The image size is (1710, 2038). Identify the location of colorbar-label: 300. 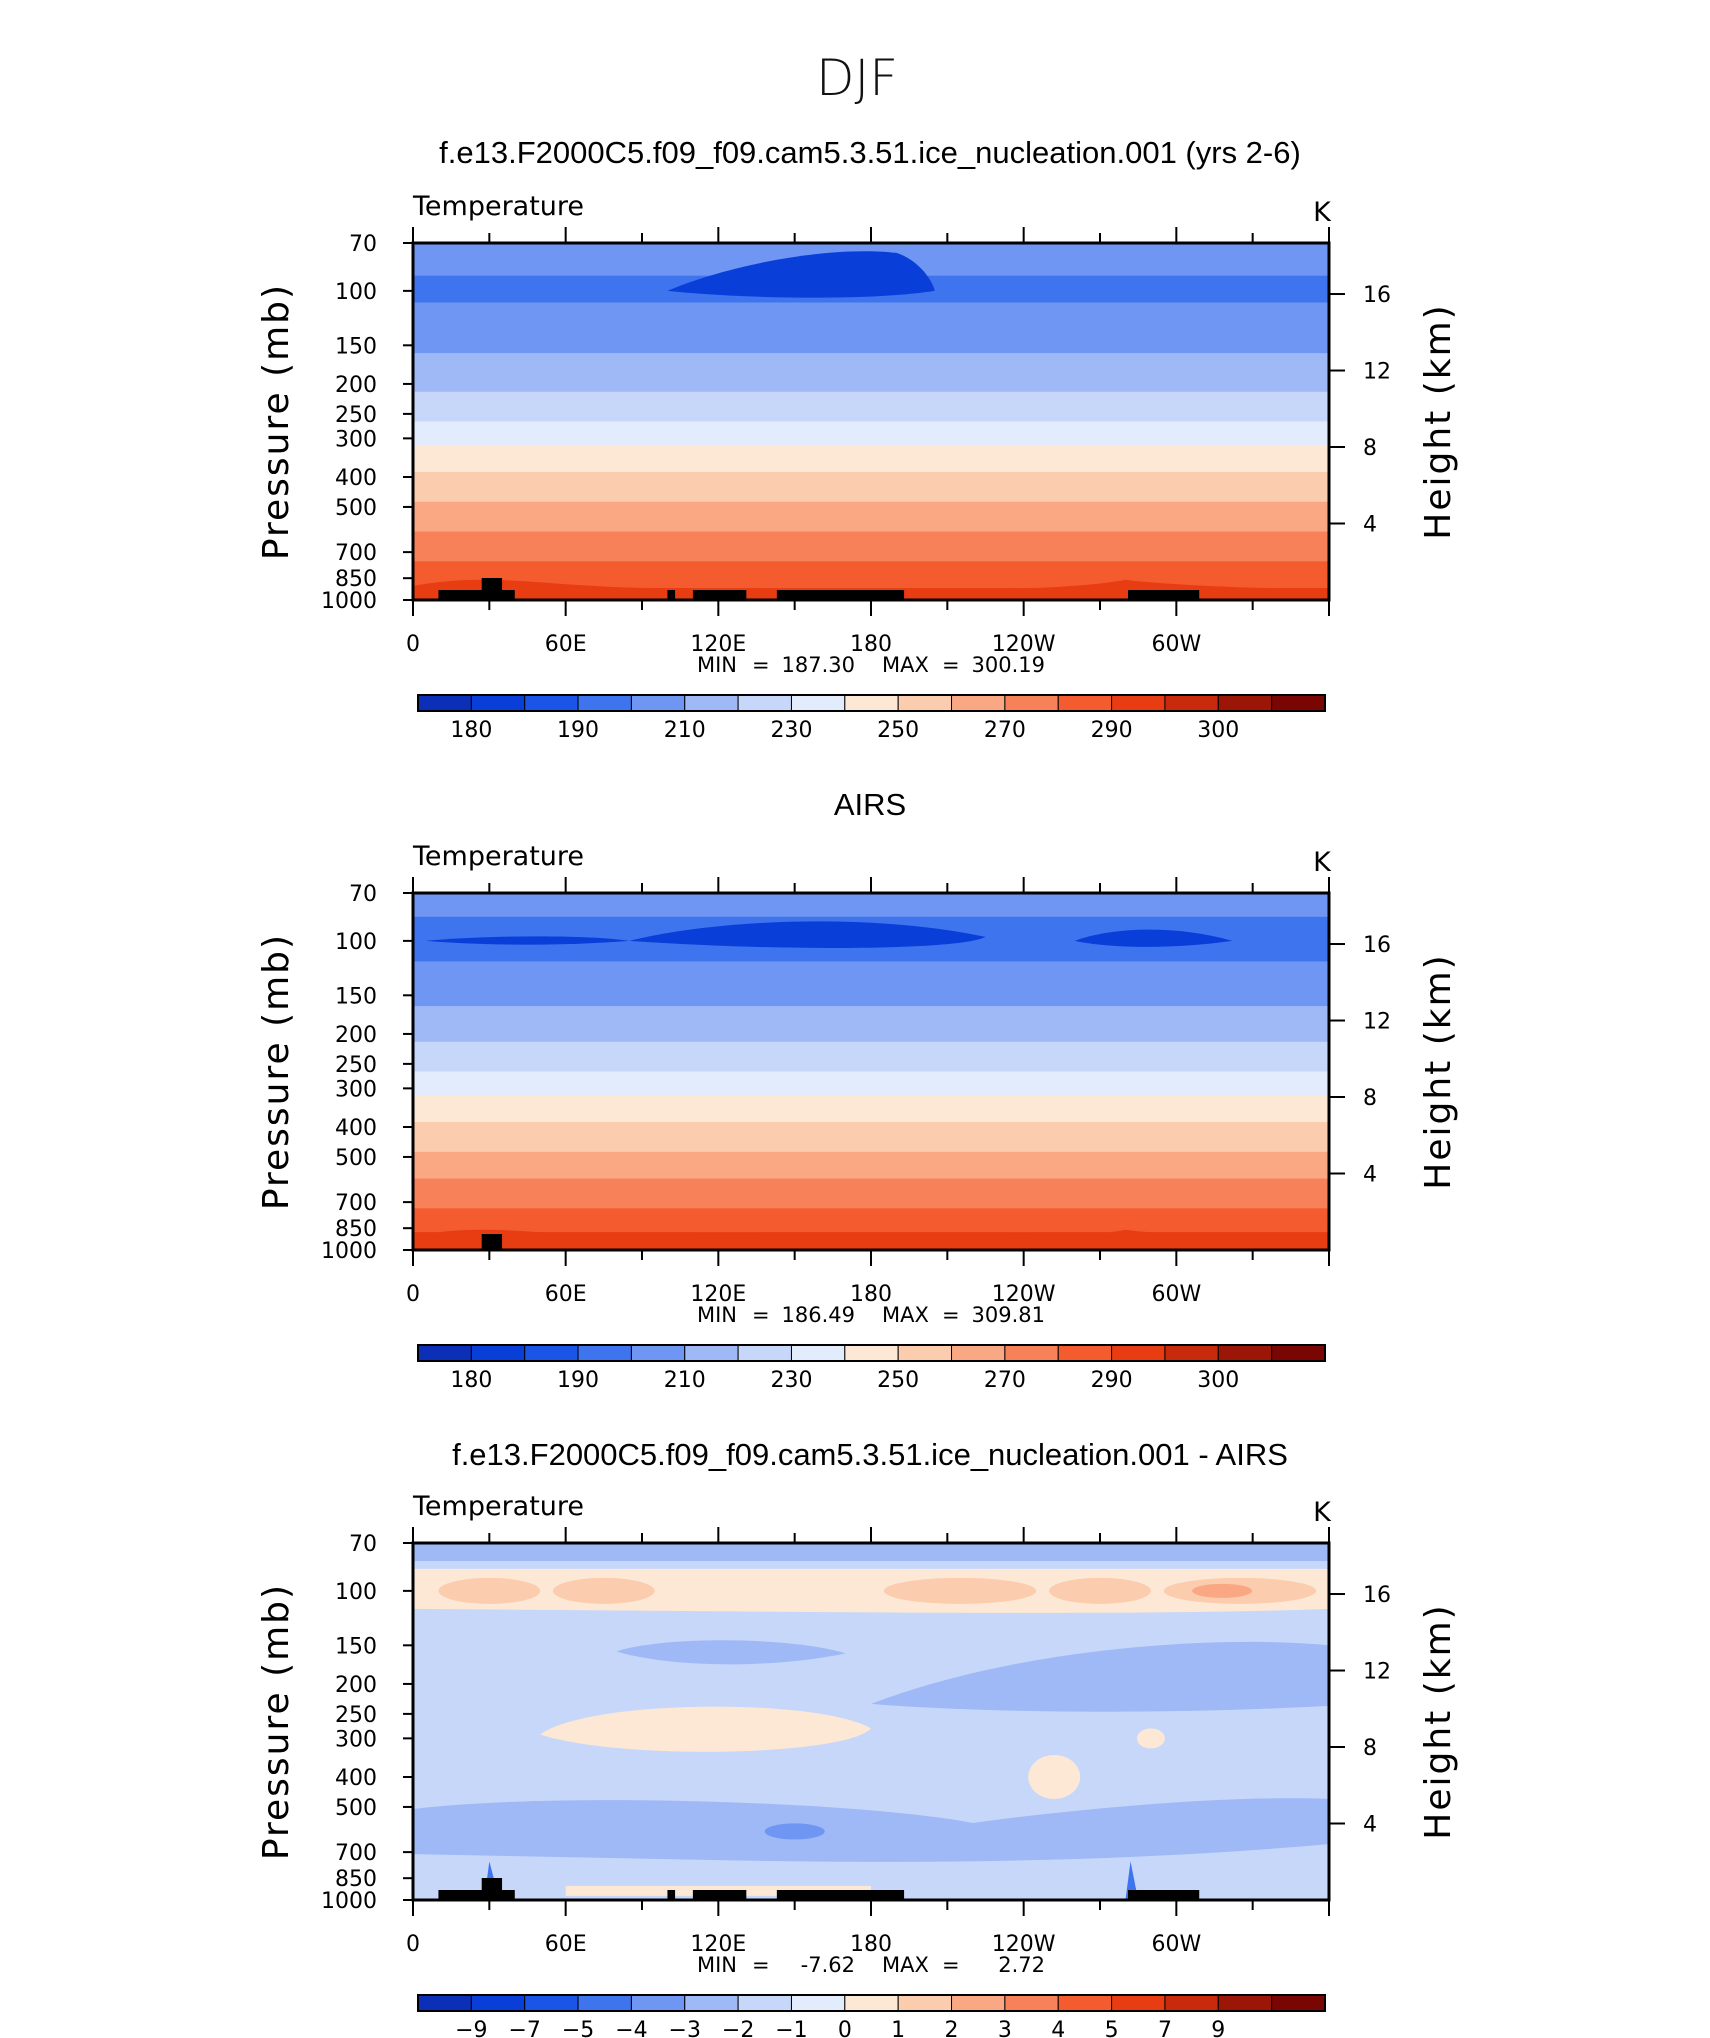
(1218, 730).